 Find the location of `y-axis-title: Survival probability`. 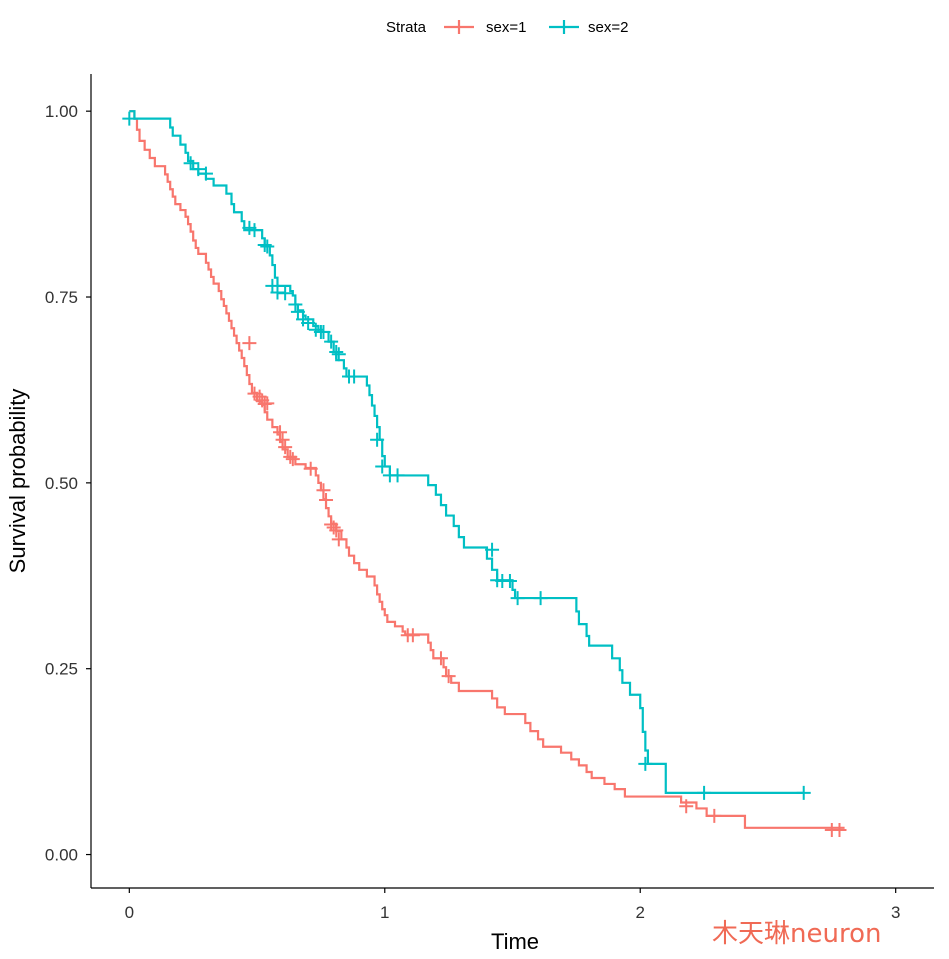

y-axis-title: Survival probability is located at coordinates (17, 481).